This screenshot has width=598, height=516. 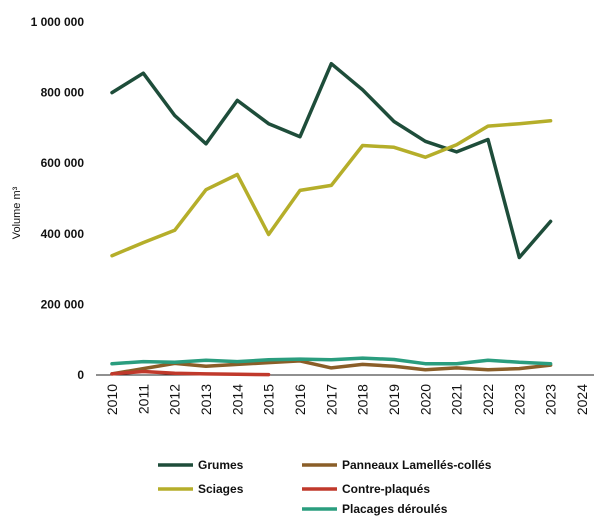 What do you see at coordinates (63, 304) in the screenshot?
I see `y-tick-label: 200 000` at bounding box center [63, 304].